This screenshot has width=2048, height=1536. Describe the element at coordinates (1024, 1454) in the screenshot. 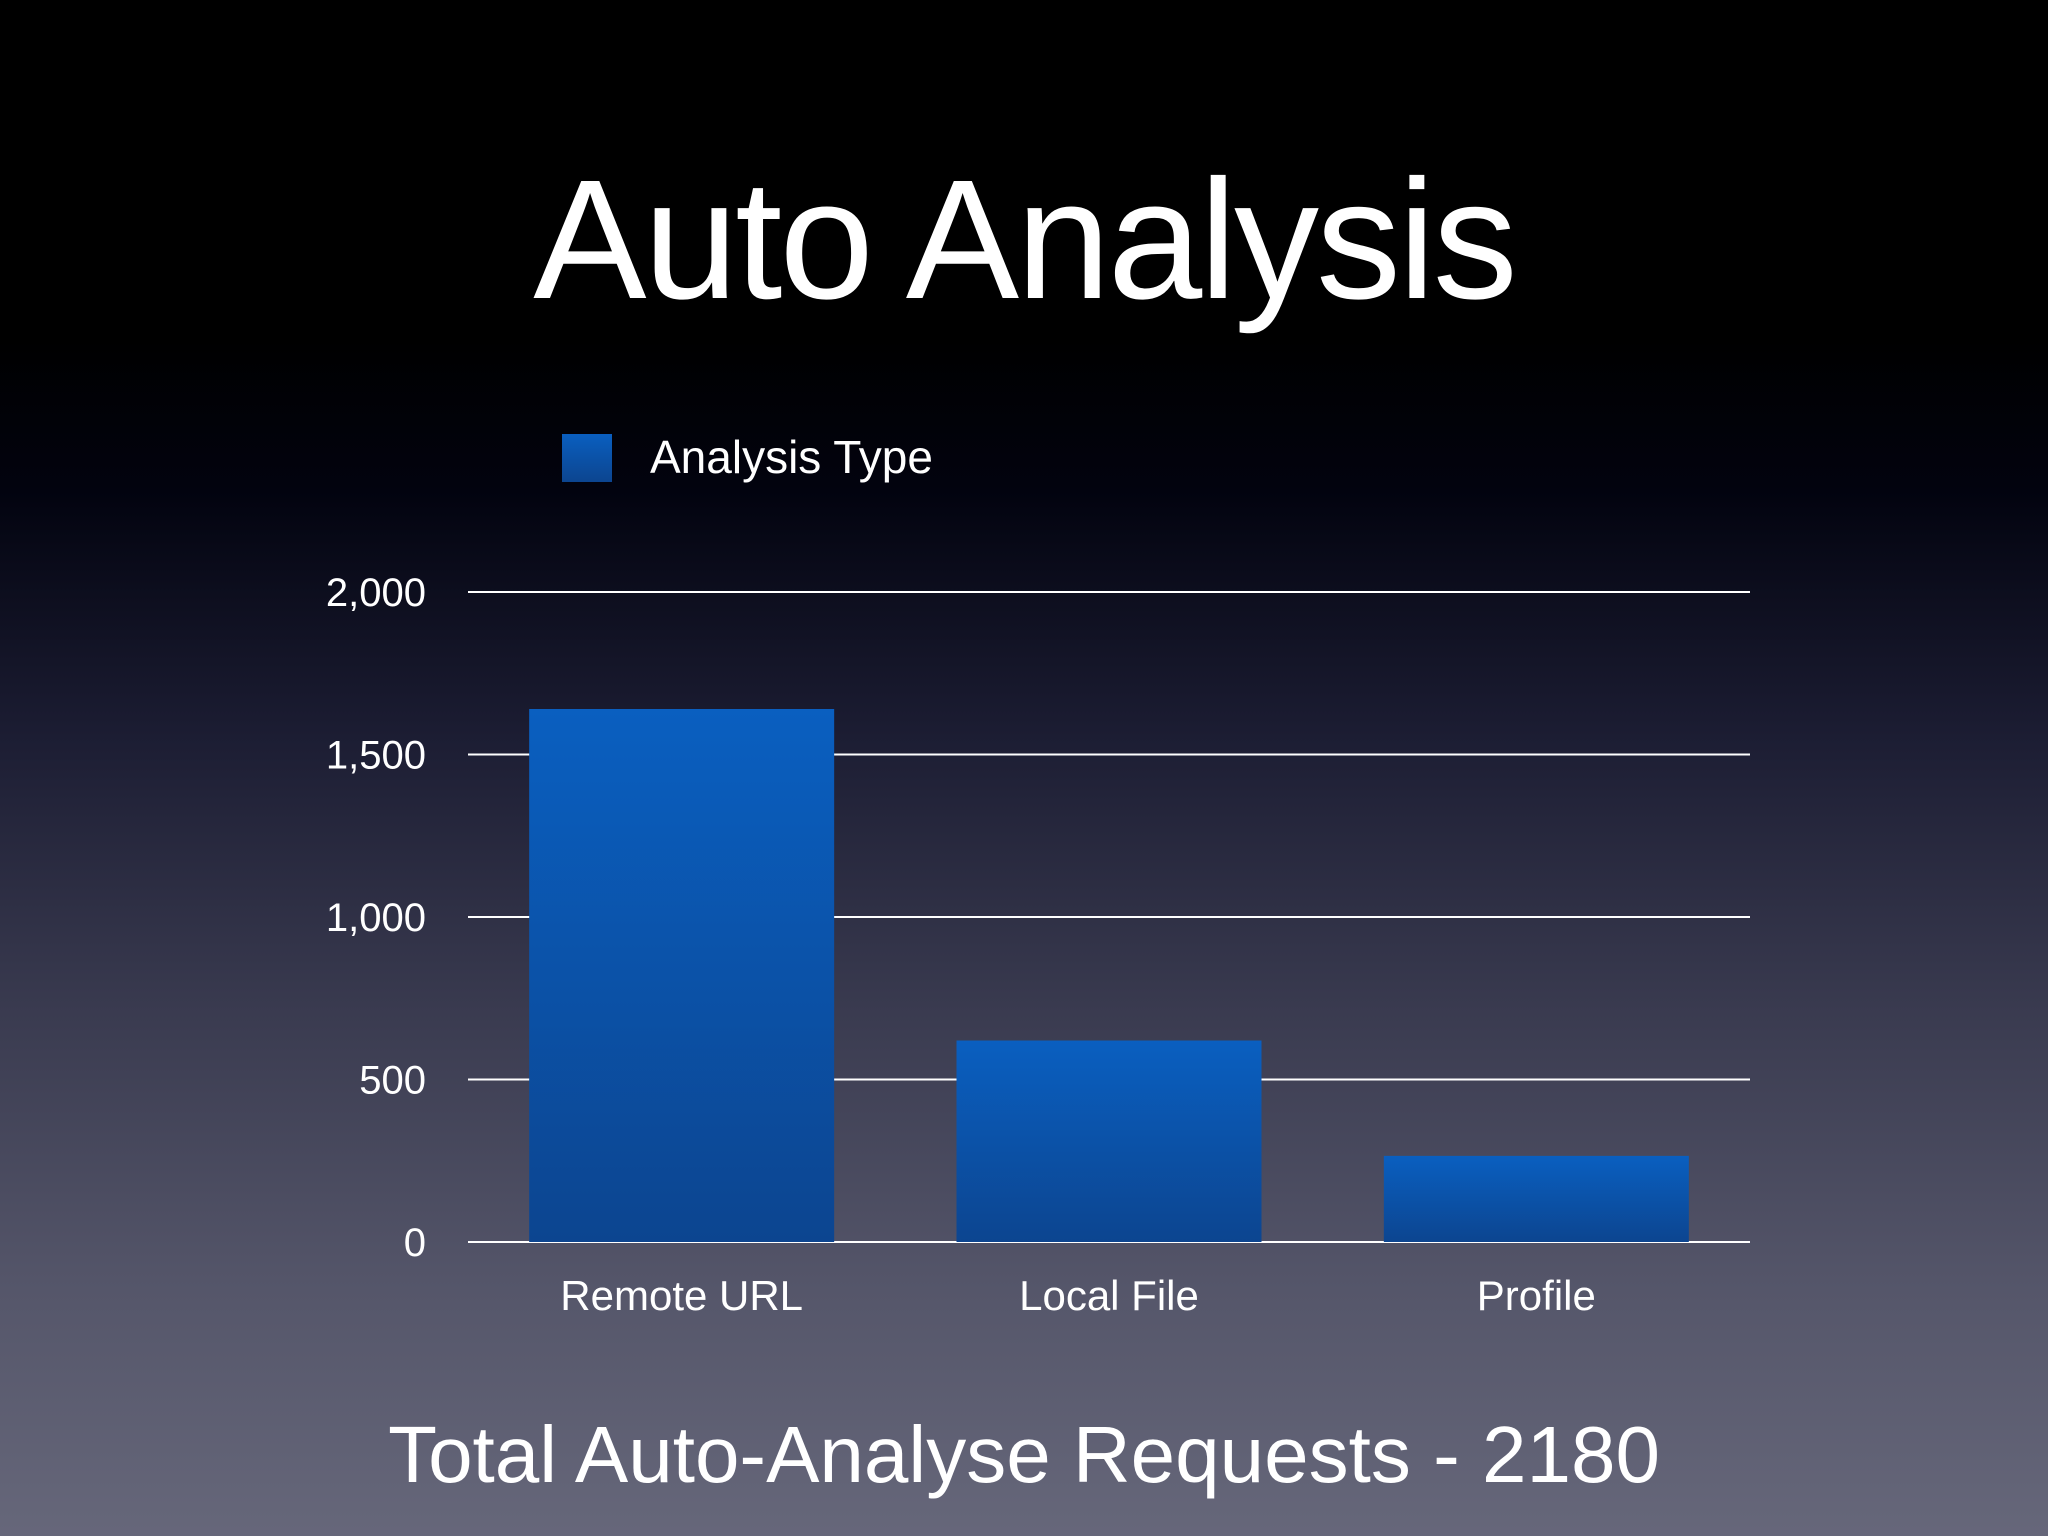

I see `slide-footer-total: Total Auto-Analyse Requests - 2180` at that location.